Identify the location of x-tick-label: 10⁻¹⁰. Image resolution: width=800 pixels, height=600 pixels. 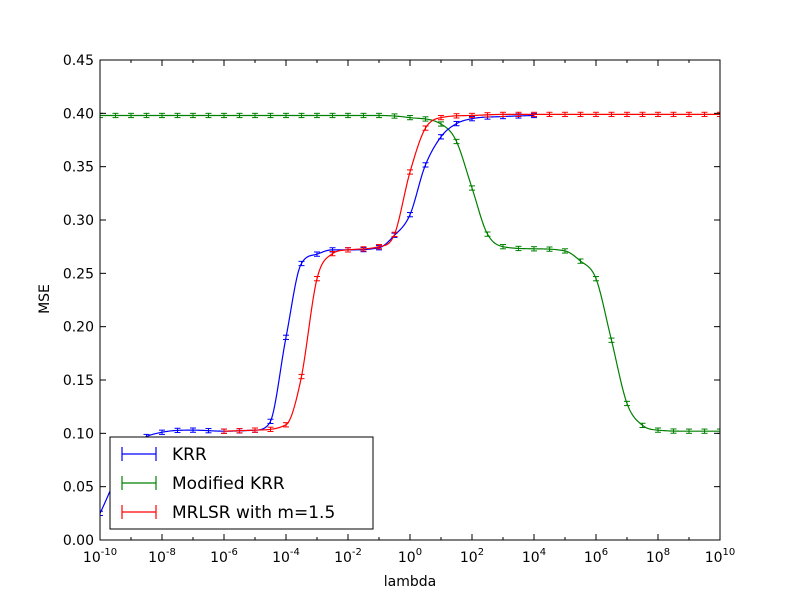
(100, 556).